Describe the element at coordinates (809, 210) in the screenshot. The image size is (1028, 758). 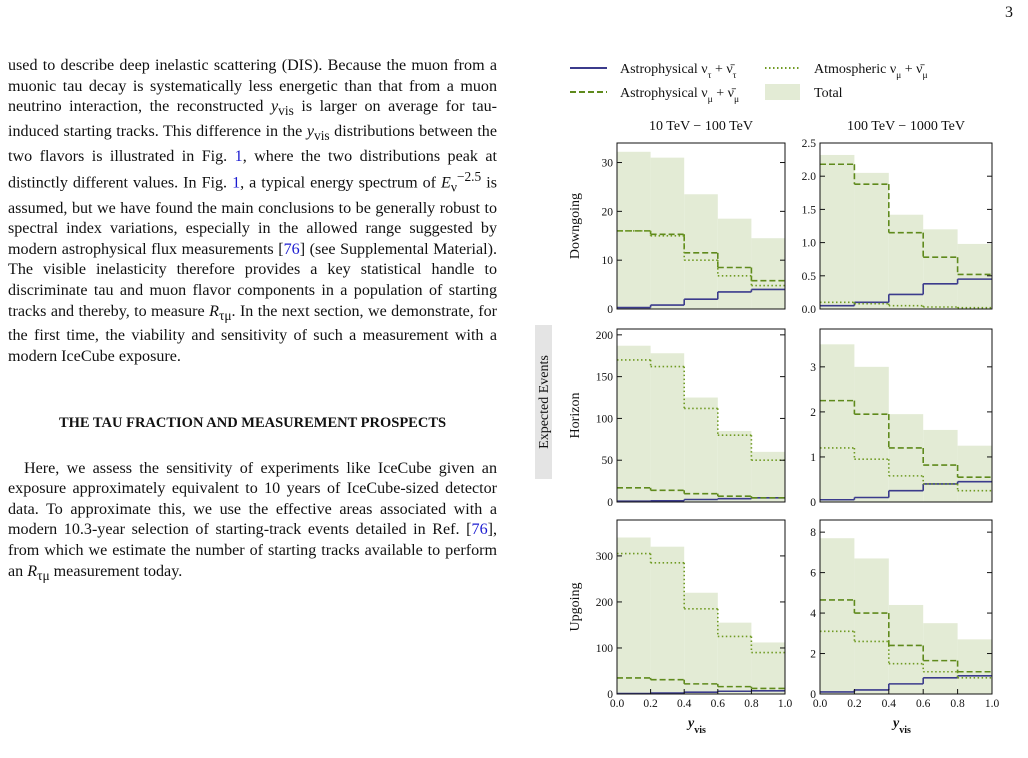
I see `y-tick-label: 1.5` at that location.